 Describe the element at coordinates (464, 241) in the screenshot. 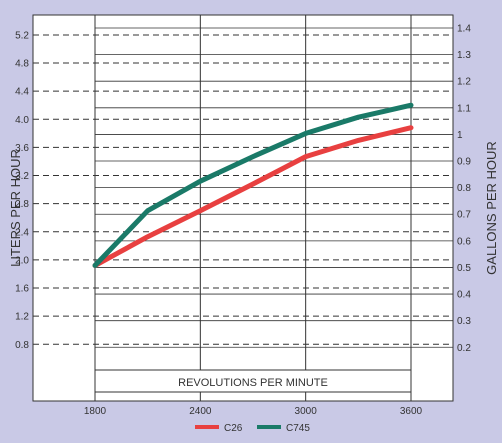

I see `tick-label-right: 0.6` at that location.